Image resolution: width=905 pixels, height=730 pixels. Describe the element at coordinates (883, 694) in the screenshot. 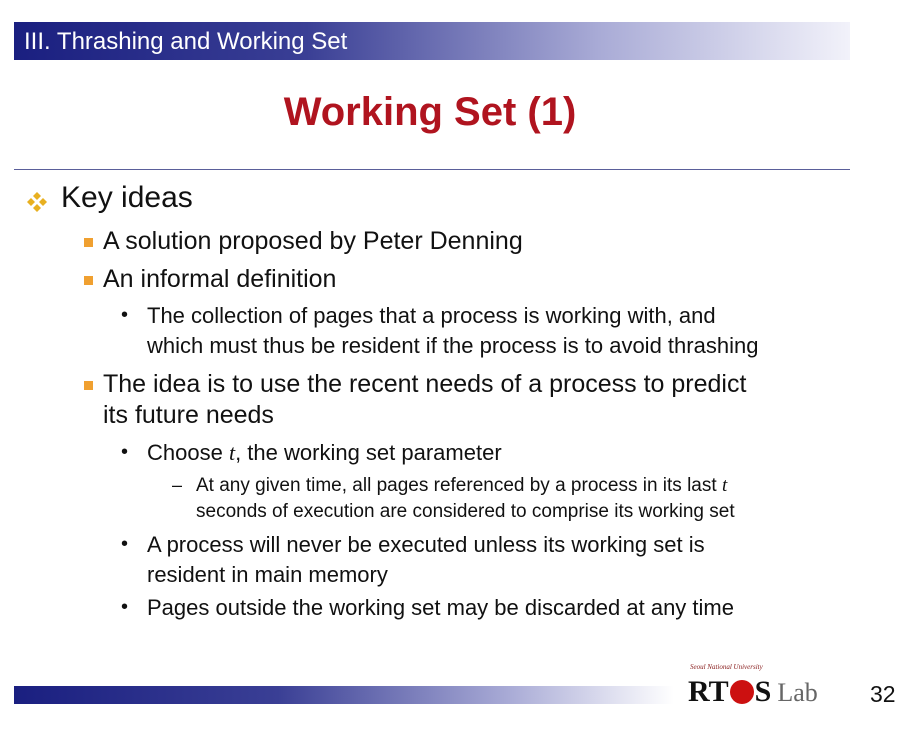

I see `page-number: 32` at that location.